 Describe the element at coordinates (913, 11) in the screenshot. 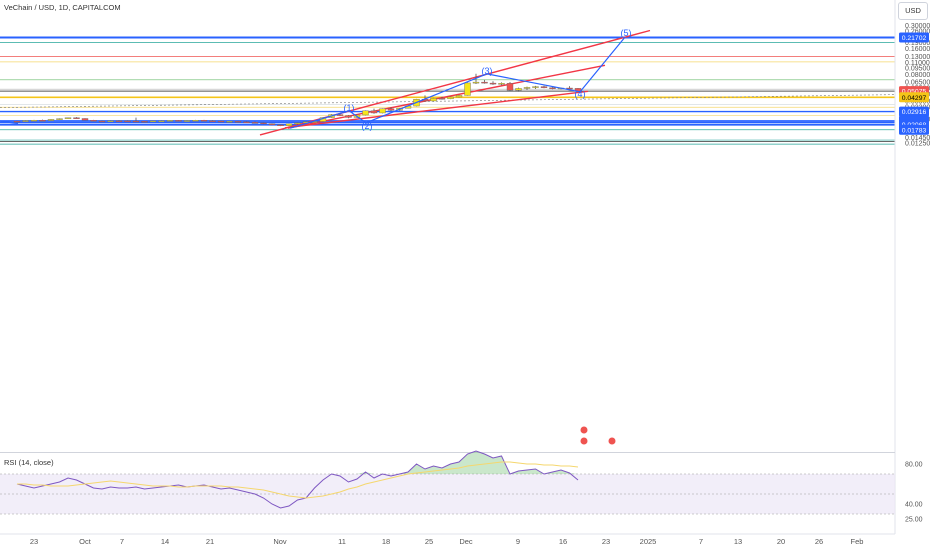

I see `currency-button: USD` at that location.